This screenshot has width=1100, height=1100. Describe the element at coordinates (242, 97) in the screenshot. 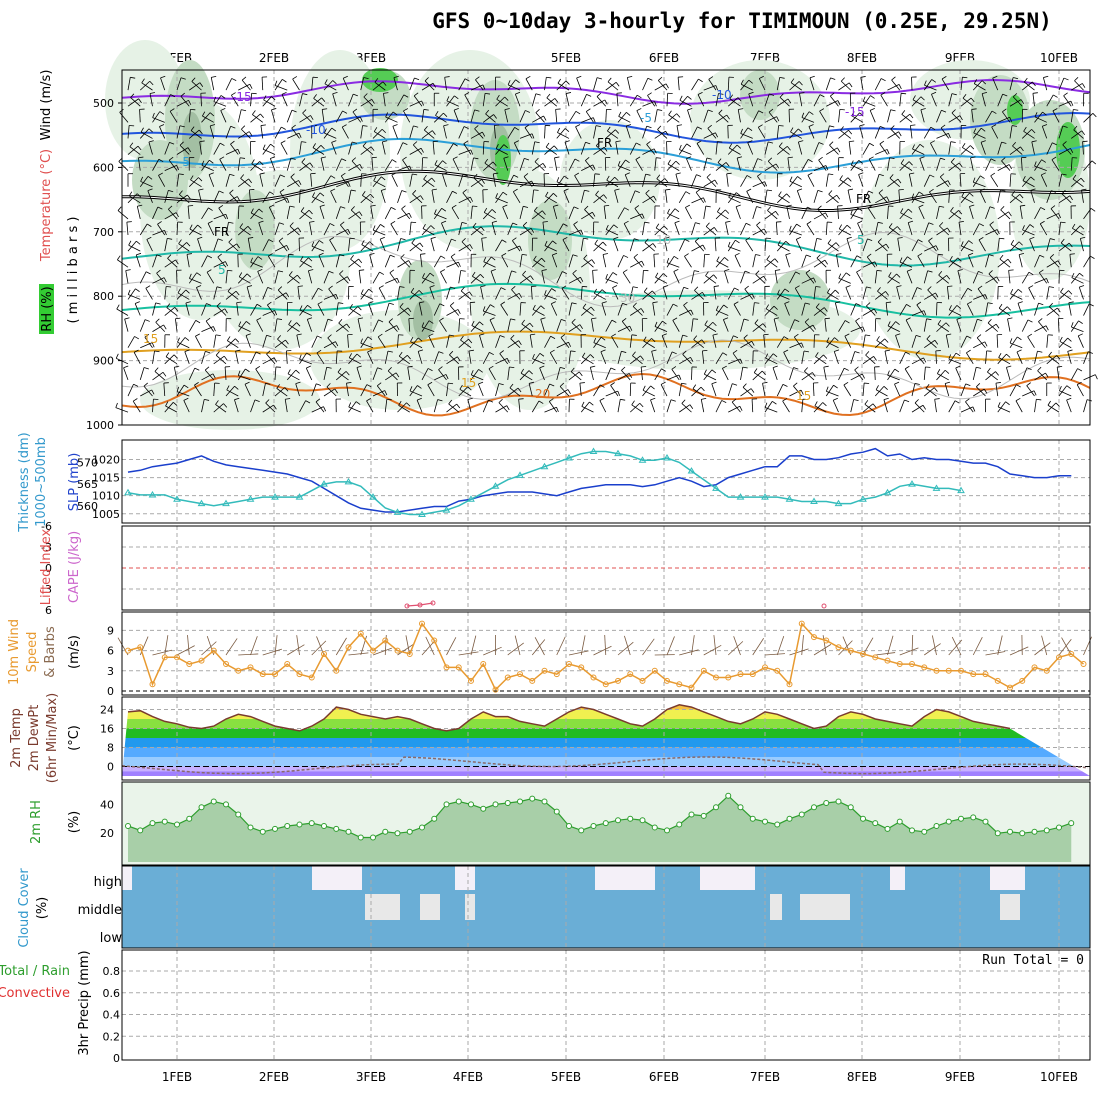

I see `contour-label-minus15: -15` at that location.